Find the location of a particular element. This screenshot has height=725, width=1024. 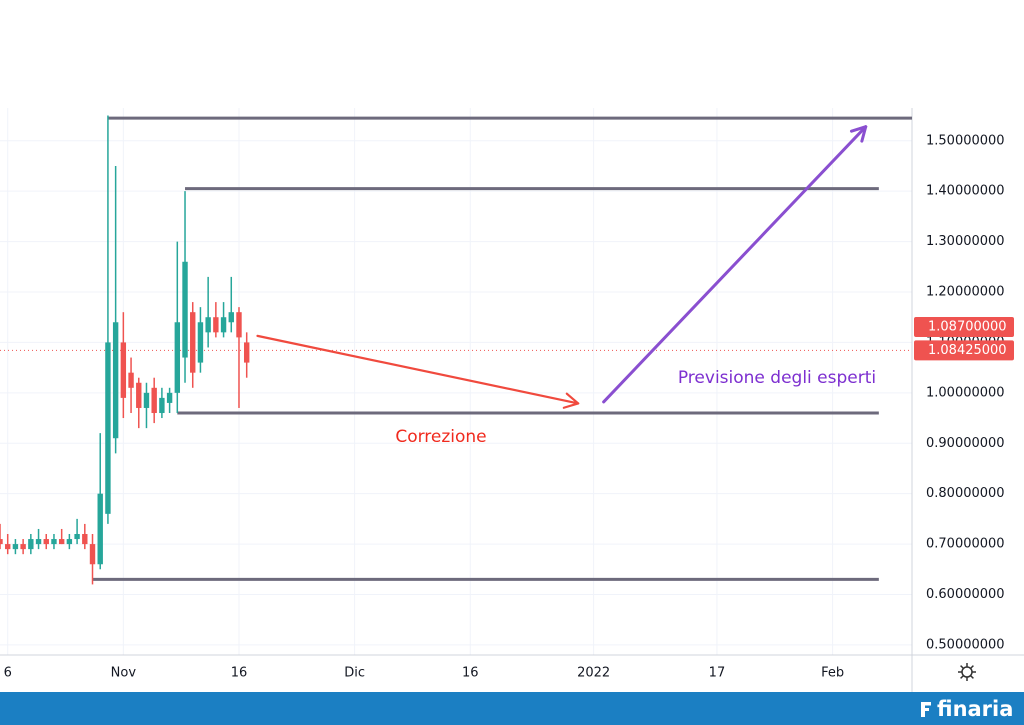

gear-teeth is located at coordinates (967, 672).